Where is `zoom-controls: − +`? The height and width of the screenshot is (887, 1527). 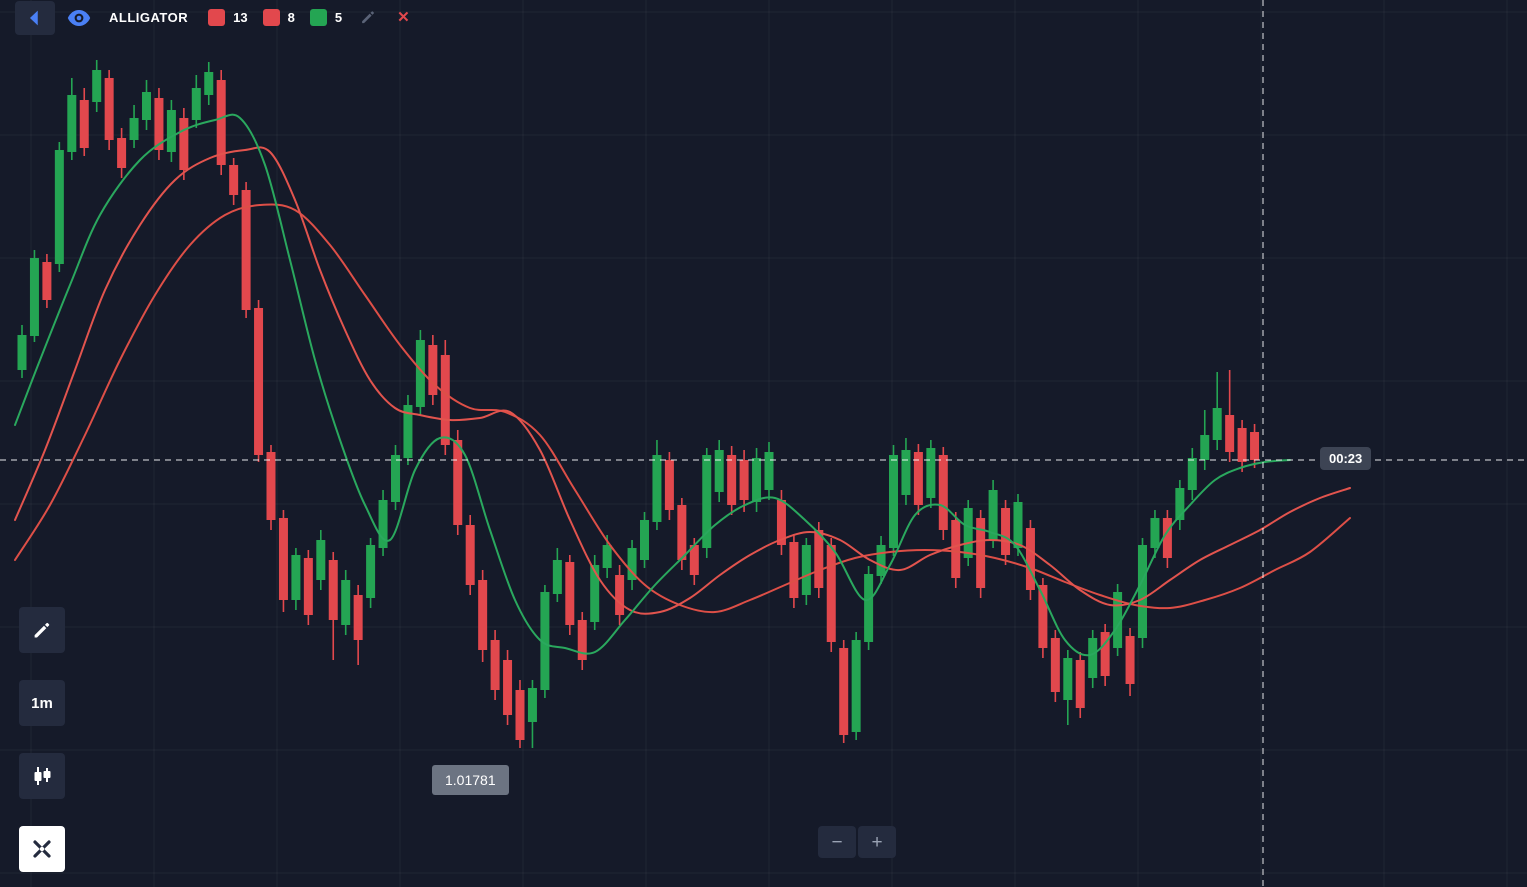
zoom-controls: − + is located at coordinates (857, 842).